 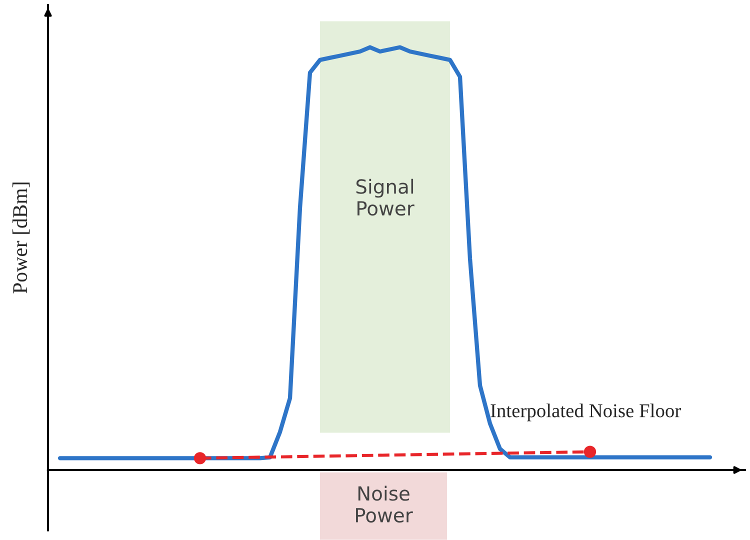 What do you see at coordinates (585, 413) in the screenshot?
I see `annotation: Interpolated Noise Floor` at bounding box center [585, 413].